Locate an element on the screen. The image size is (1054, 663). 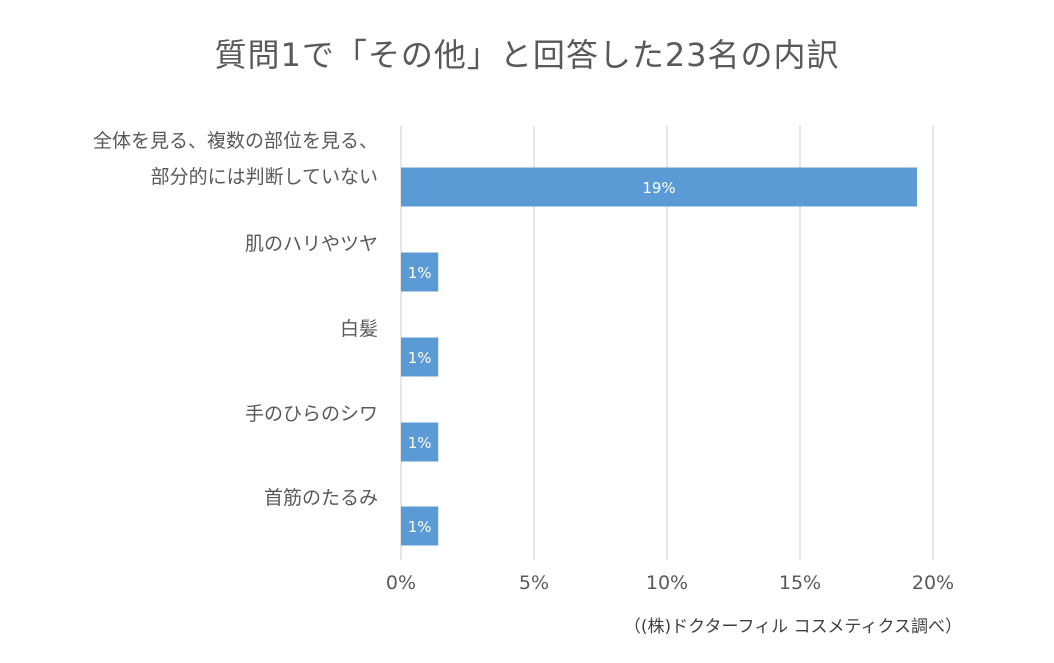
x-tick-label: 10% is located at coordinates (667, 583).